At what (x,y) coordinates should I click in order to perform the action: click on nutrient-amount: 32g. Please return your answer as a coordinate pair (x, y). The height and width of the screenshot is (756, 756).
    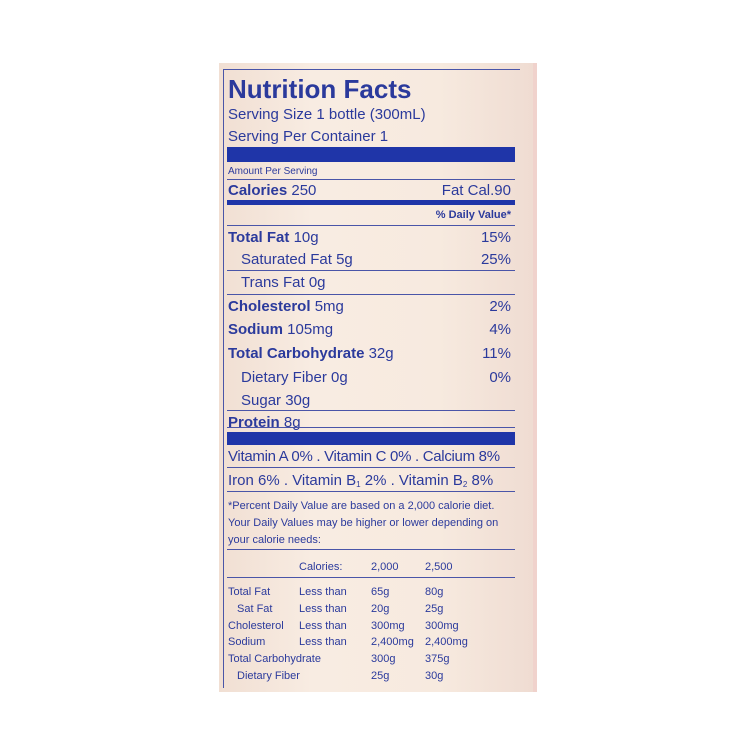
    Looking at the image, I should click on (381, 353).